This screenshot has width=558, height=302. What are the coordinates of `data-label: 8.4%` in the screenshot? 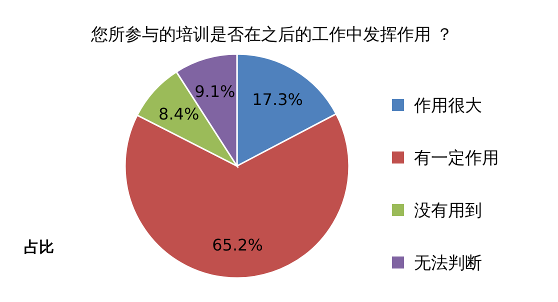 It's located at (179, 114).